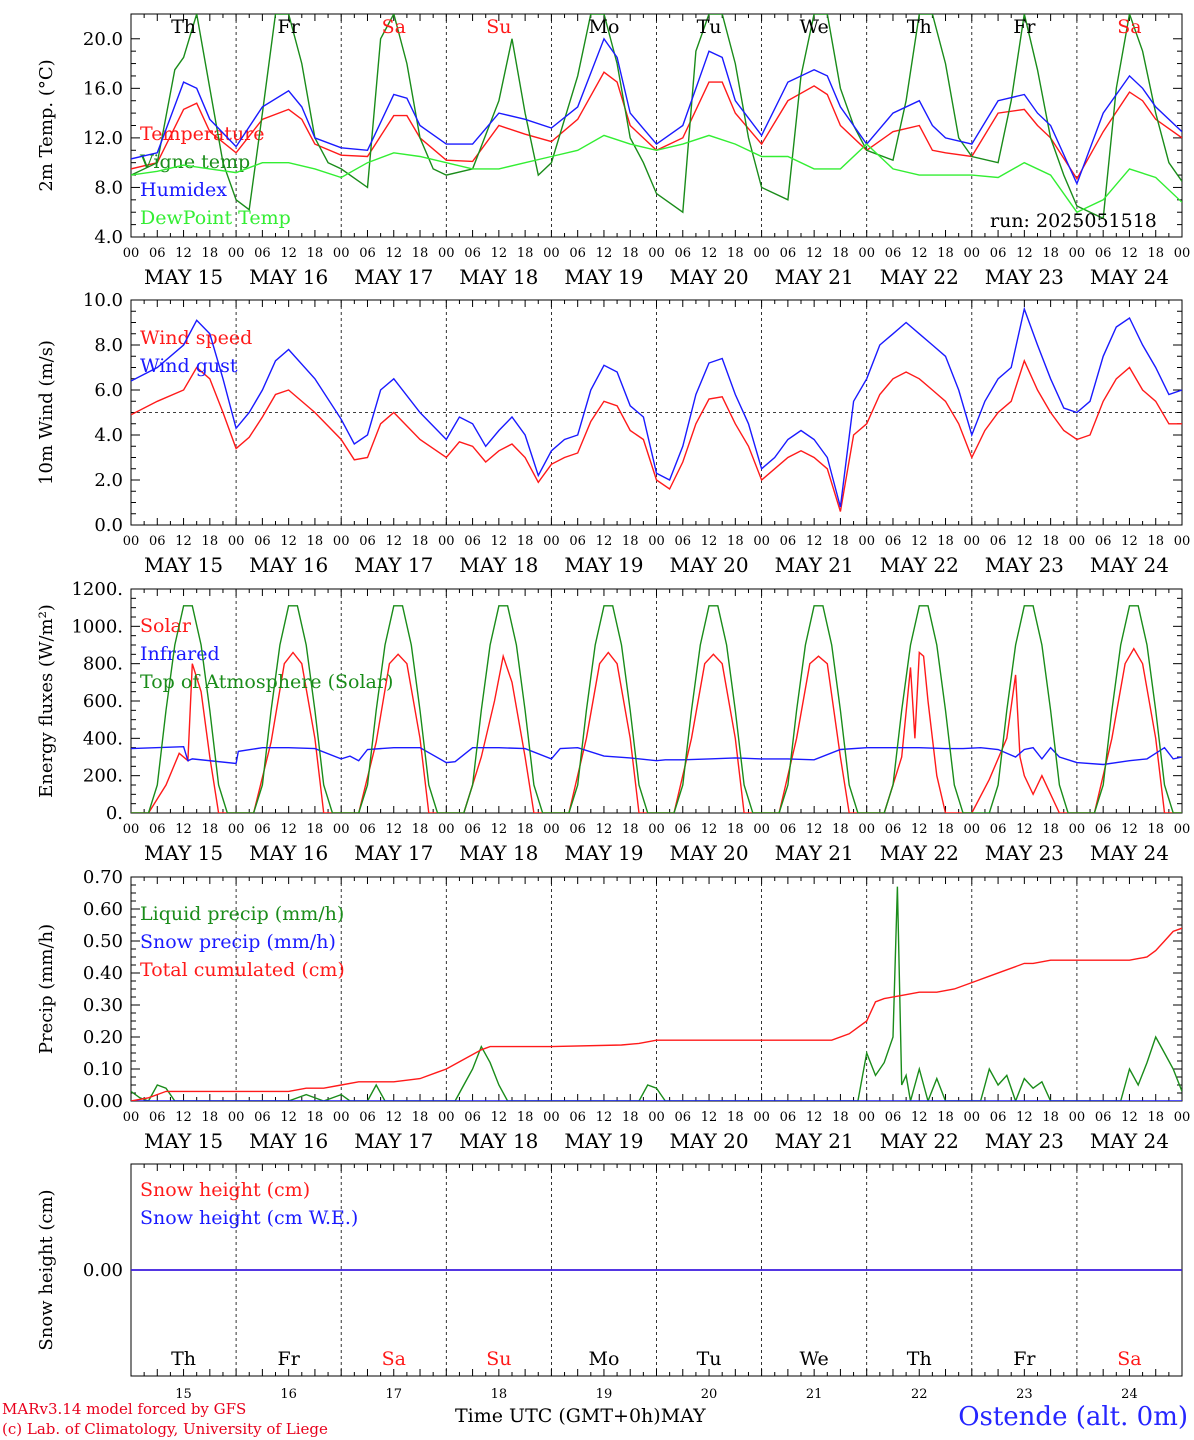 The height and width of the screenshot is (1440, 1194). Describe the element at coordinates (103, 909) in the screenshot. I see `y-tick-label: 0.60` at that location.